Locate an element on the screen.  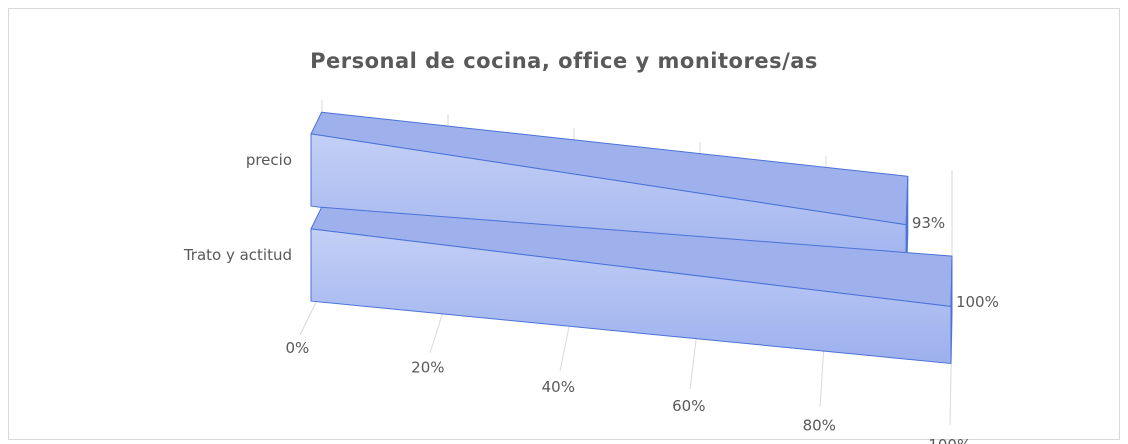
x-tick-label: 60% is located at coordinates (688, 406).